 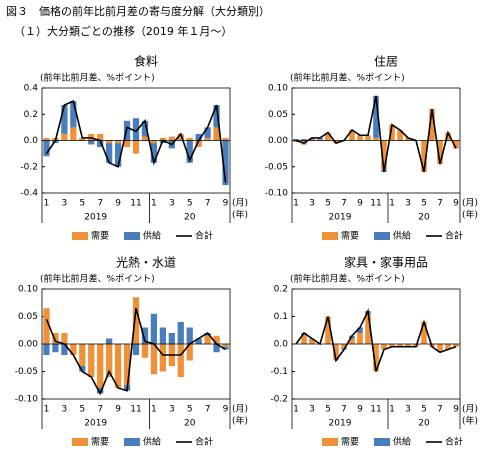 I want to click on y-tick-label: 0.0, so click(x=31, y=141).